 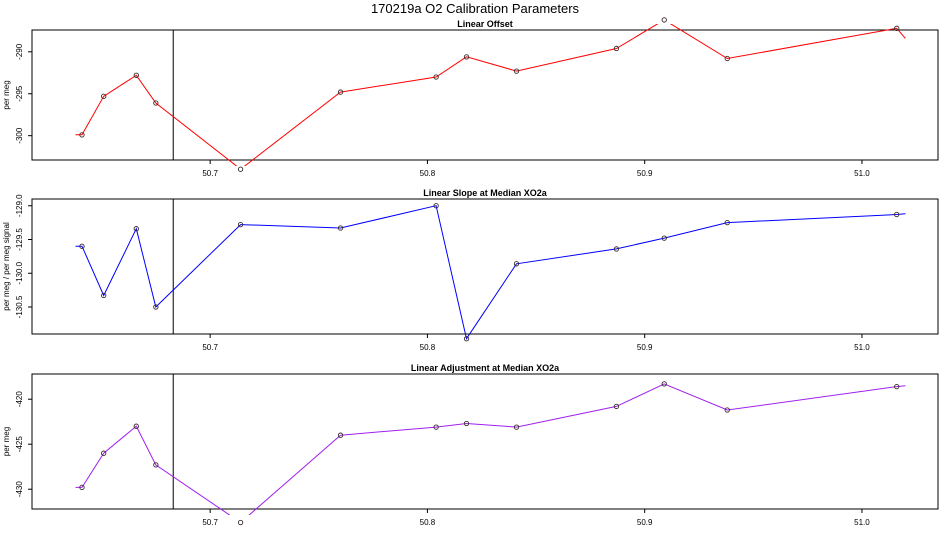 I want to click on y-tick-label: -129.5, so click(x=19, y=239).